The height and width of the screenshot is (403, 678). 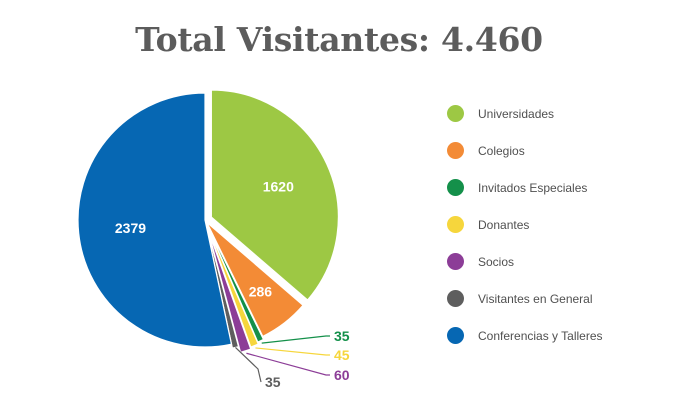 I want to click on legend-item: Visitantes en General, so click(x=525, y=298).